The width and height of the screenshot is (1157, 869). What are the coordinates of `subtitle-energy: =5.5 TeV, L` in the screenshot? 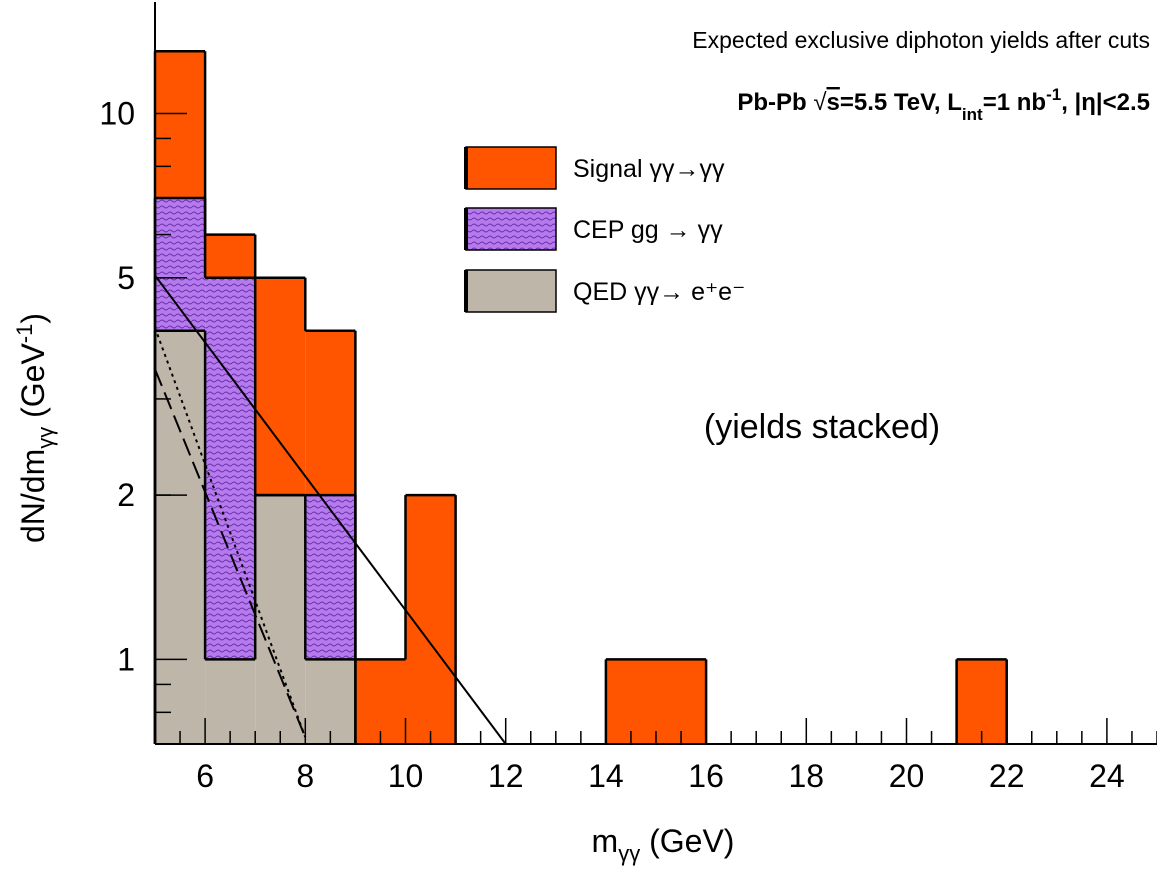 It's located at (901, 102).